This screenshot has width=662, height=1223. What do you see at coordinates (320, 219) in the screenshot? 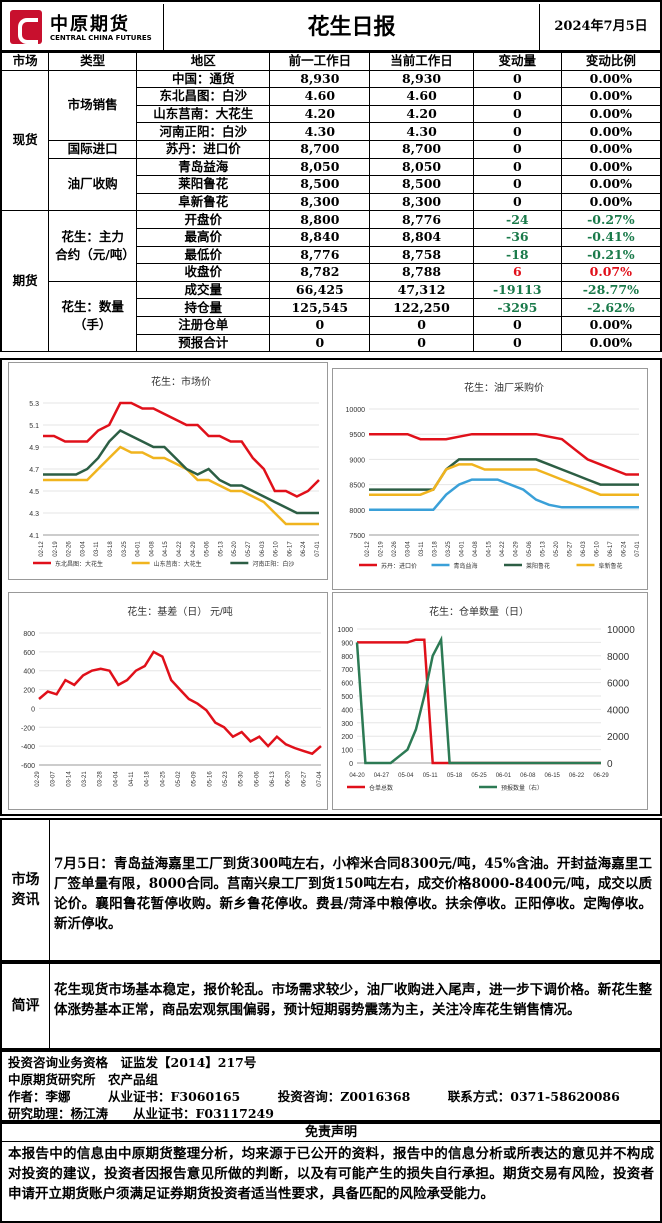
I see `cell-prev: 8,800` at bounding box center [320, 219].